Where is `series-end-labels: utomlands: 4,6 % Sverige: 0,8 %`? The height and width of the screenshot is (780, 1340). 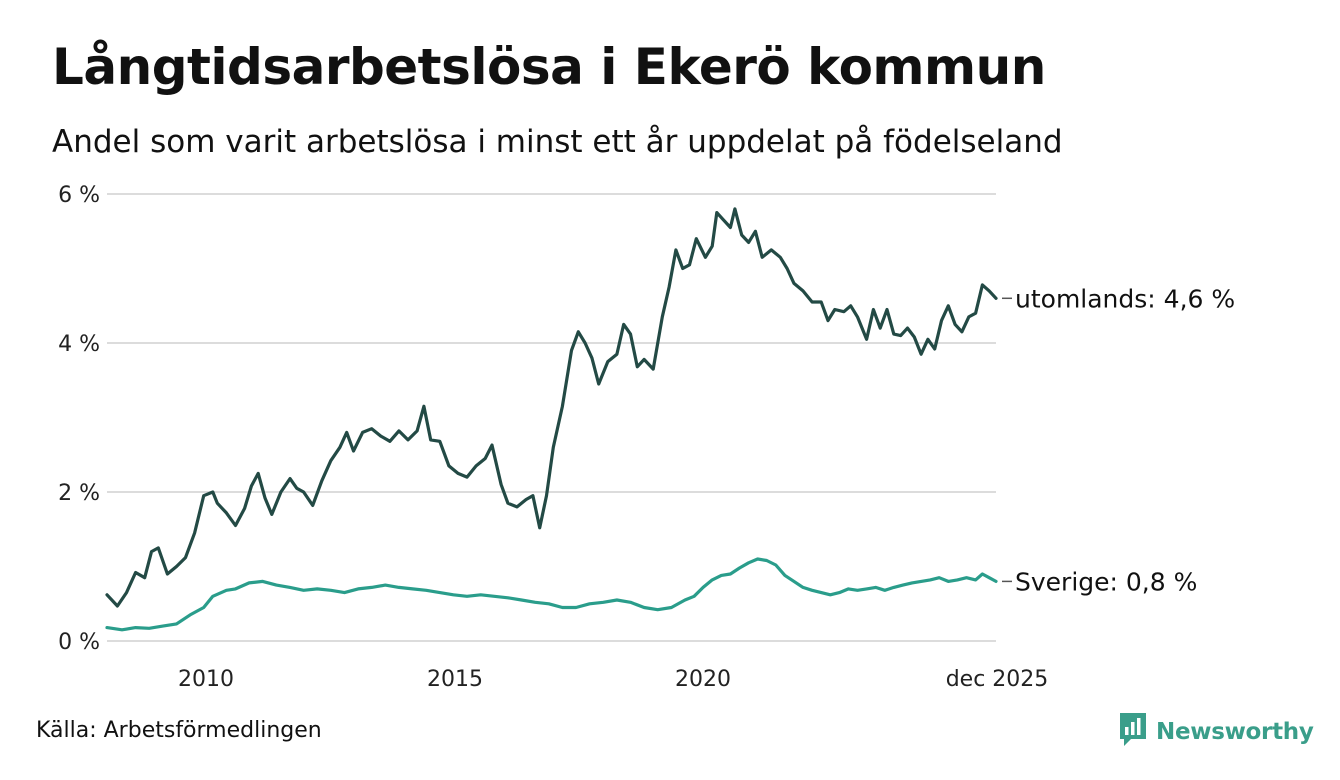
series-end-labels: utomlands: 4,6 % Sverige: 0,8 % is located at coordinates (1118, 440).